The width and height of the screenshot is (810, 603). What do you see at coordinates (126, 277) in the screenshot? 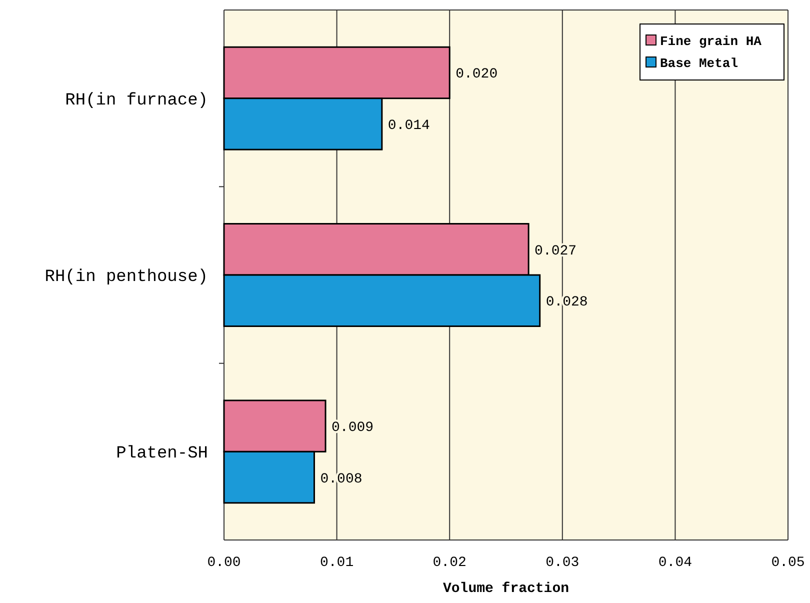
I see `y-tick-label: RH(in penthouse)` at bounding box center [126, 277].